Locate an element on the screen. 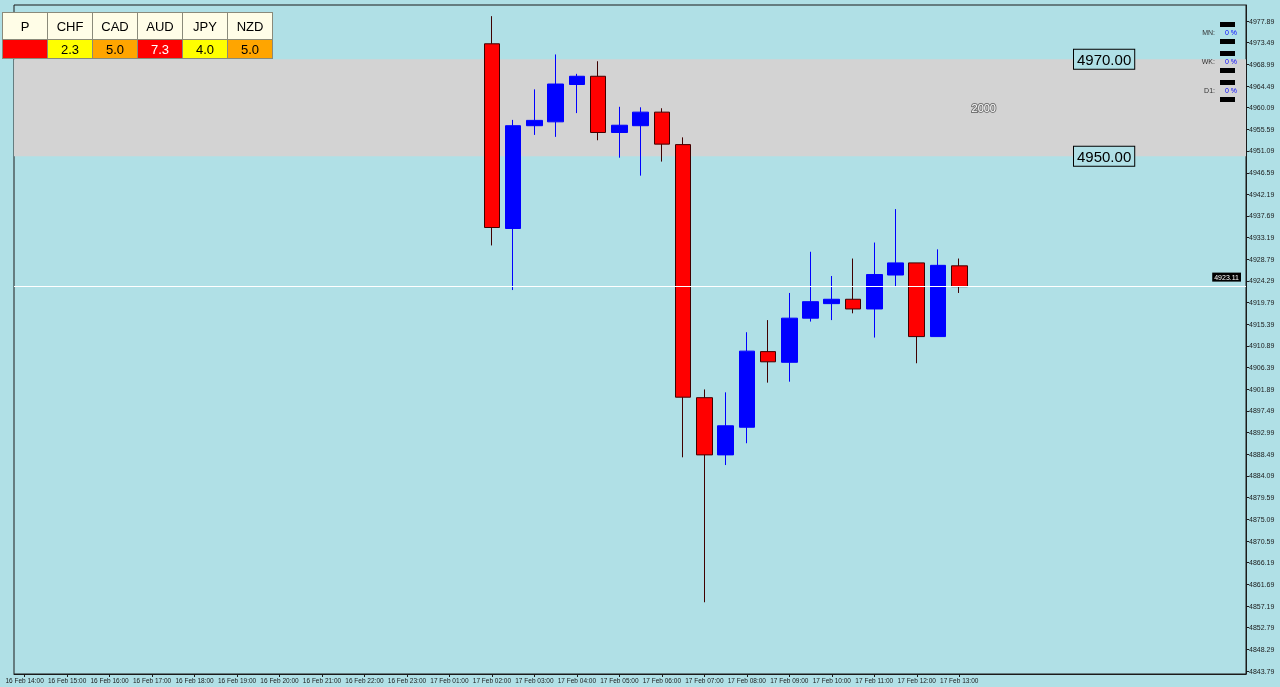 The image size is (1280, 687). annotation: 4950.00 is located at coordinates (1104, 156).